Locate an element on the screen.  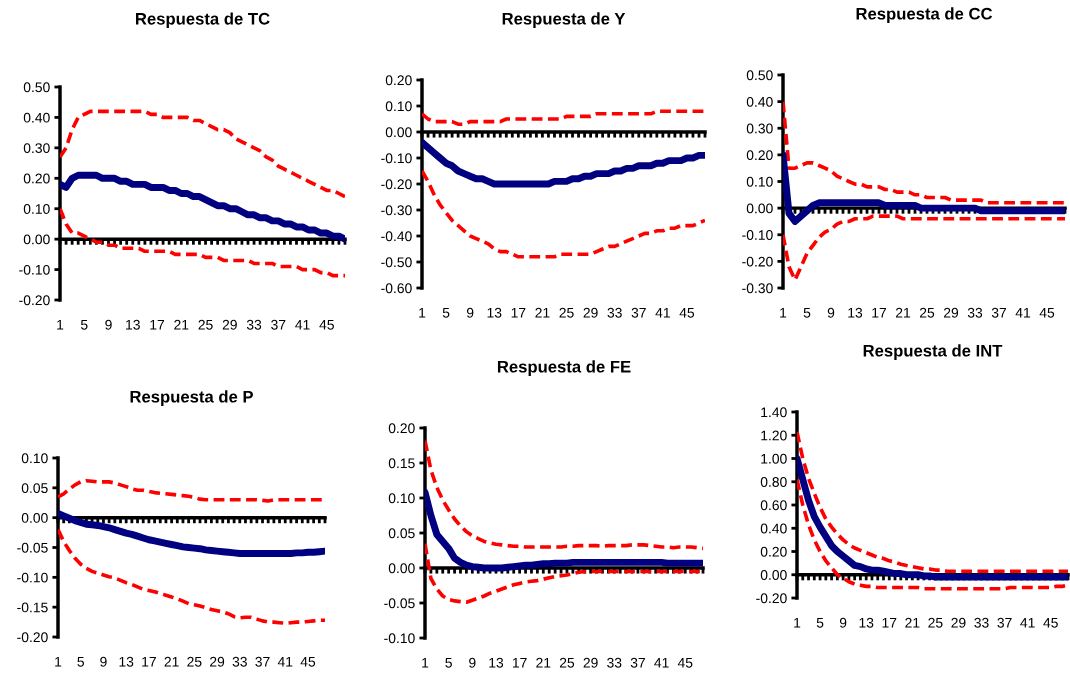
chart-title: Respuesta de INT is located at coordinates (933, 352).